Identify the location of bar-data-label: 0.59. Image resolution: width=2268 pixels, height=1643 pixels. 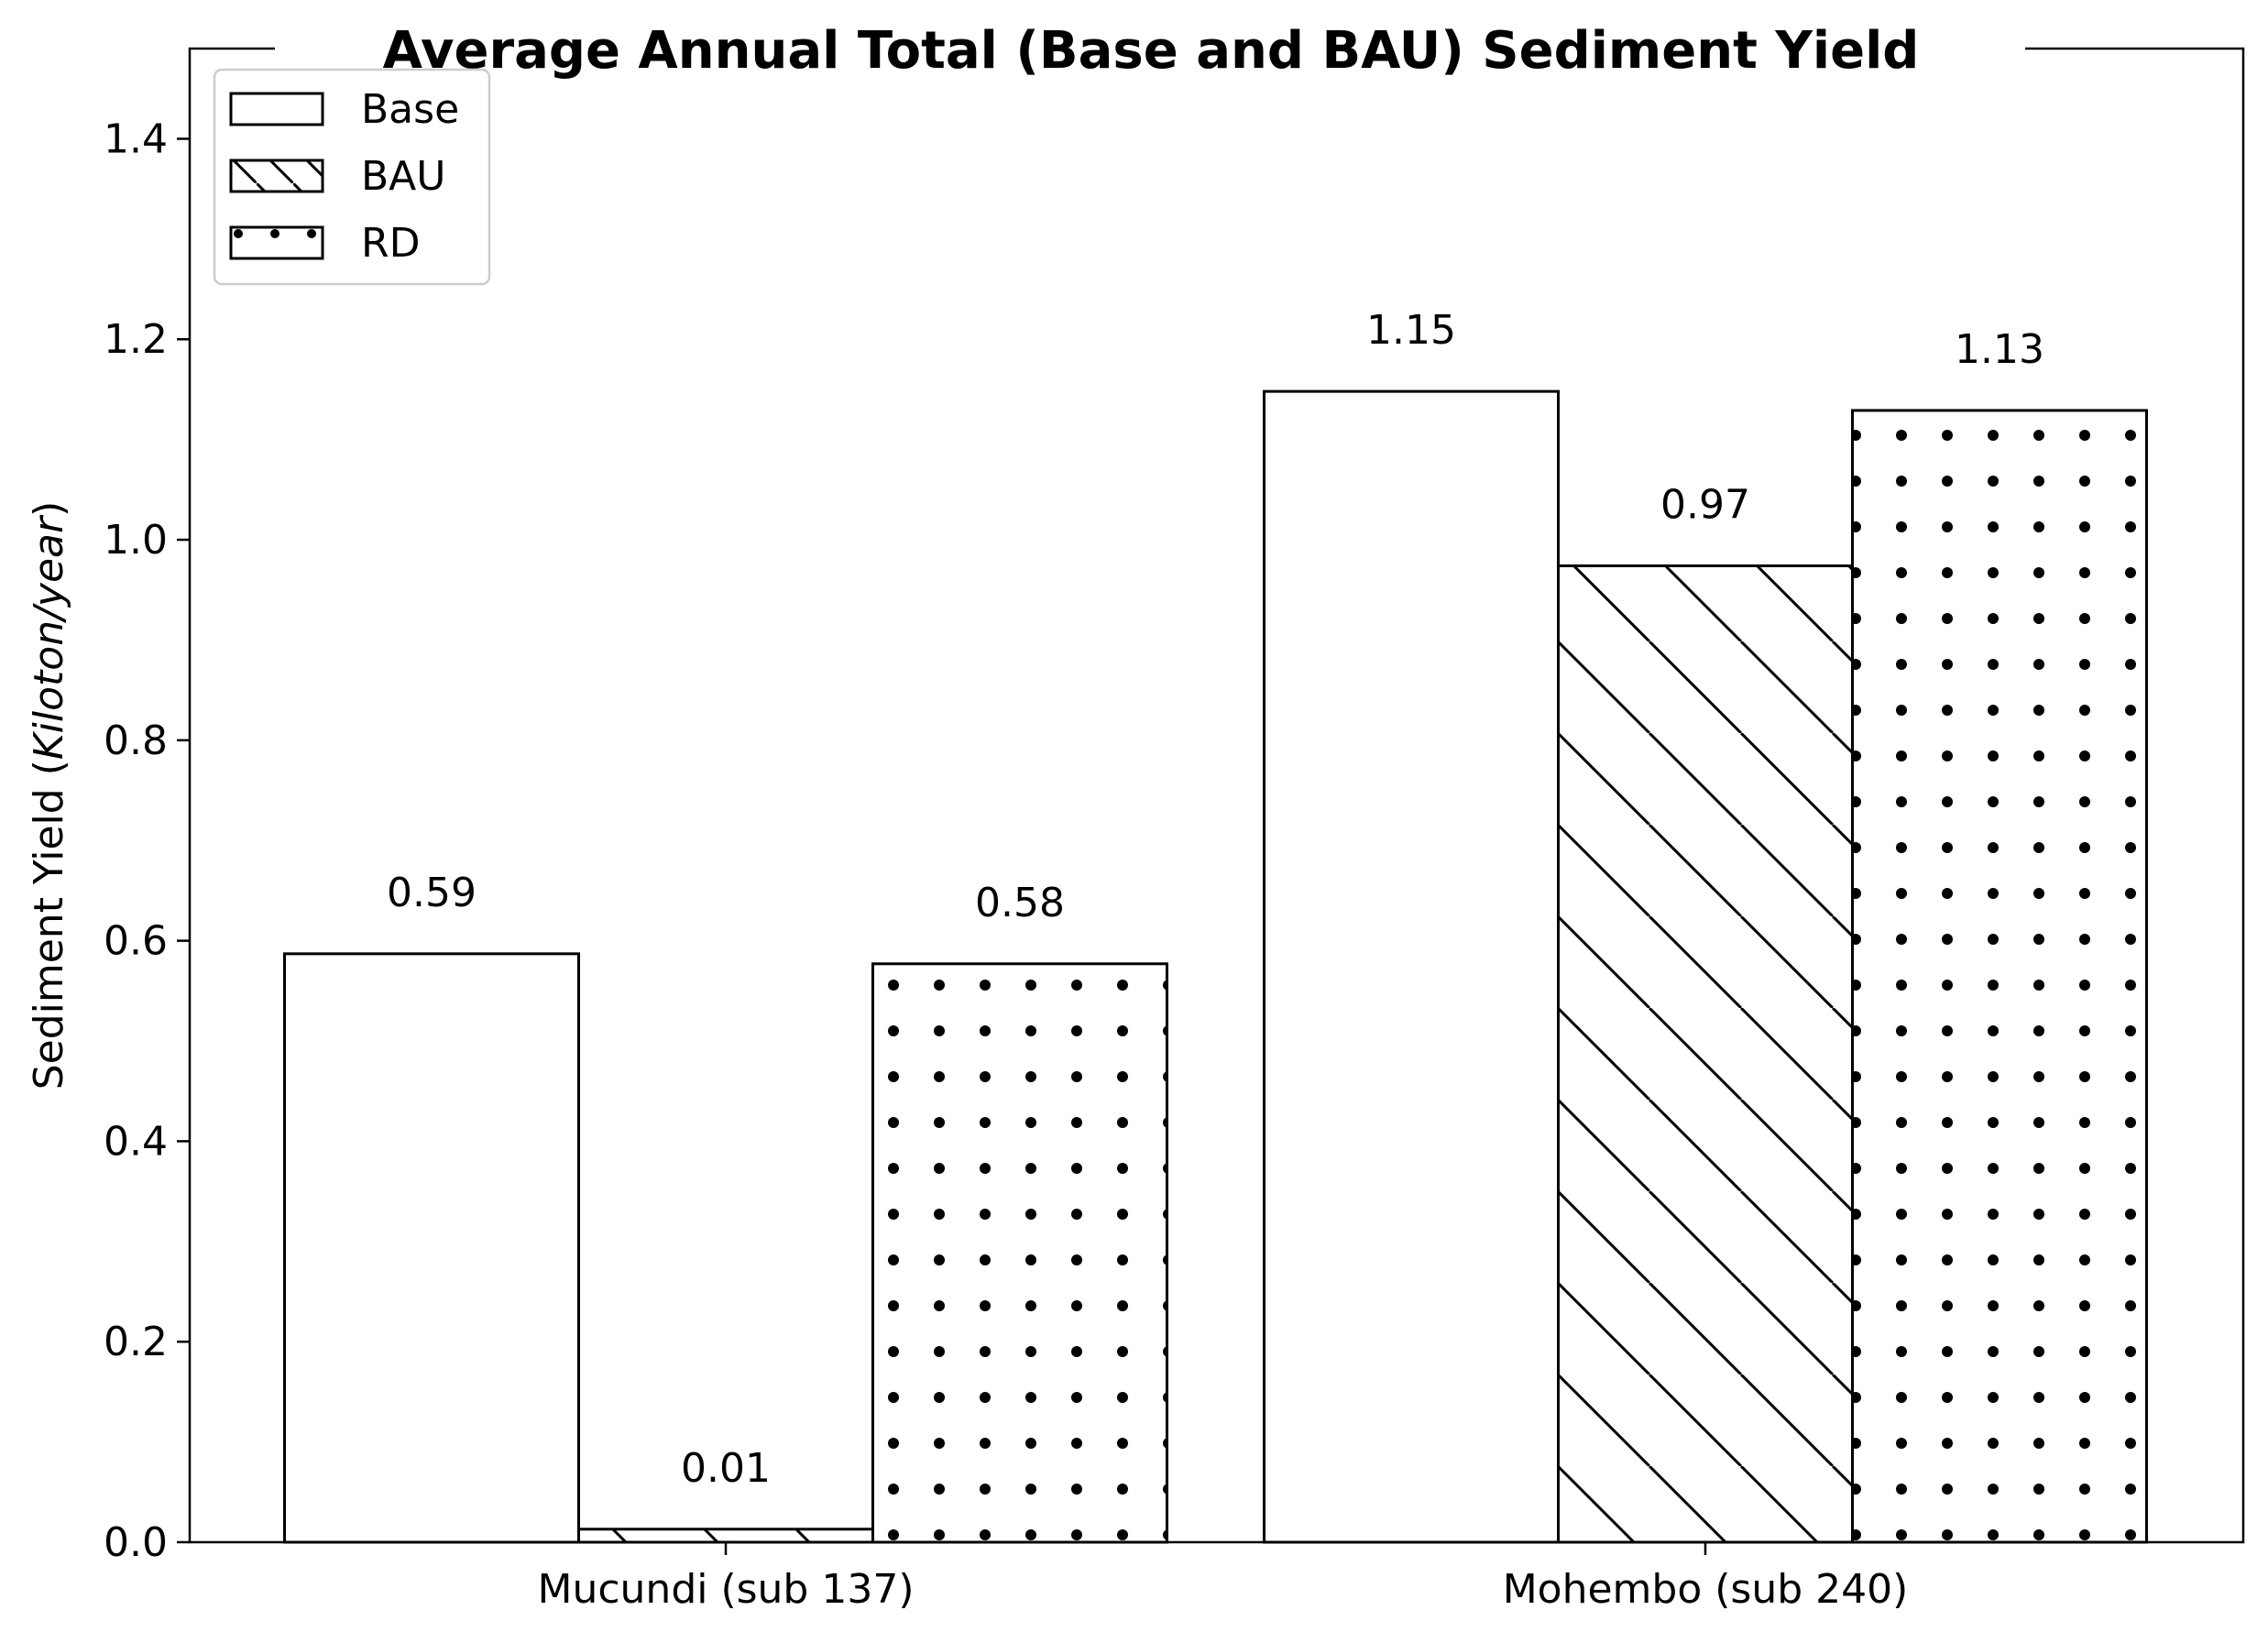
(432, 893).